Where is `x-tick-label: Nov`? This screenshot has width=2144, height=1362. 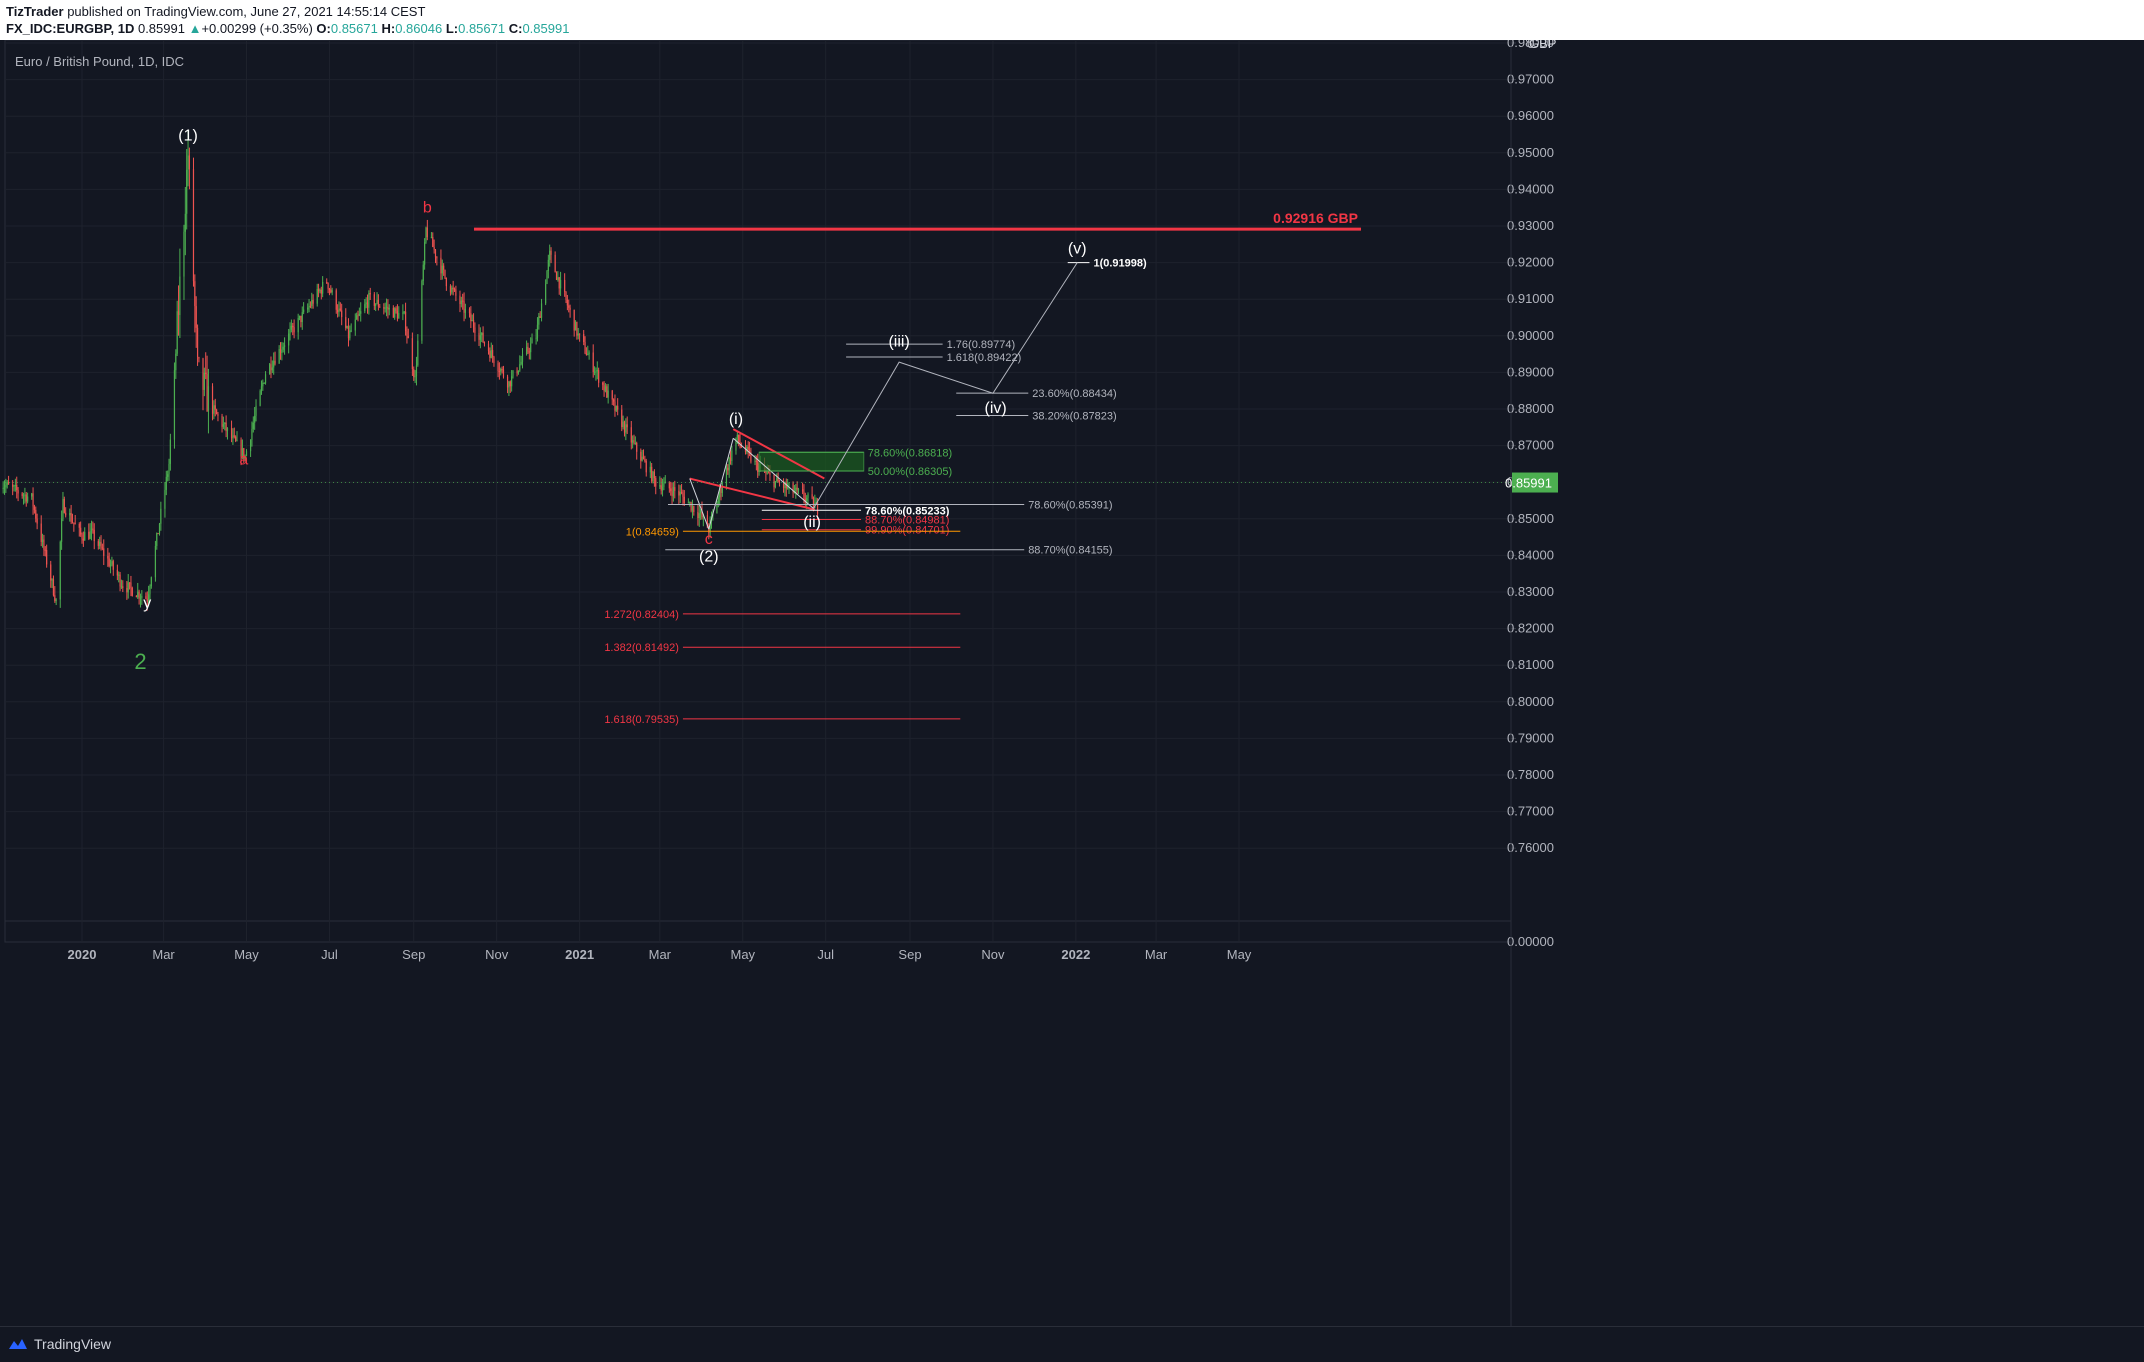
x-tick-label: Nov is located at coordinates (993, 954).